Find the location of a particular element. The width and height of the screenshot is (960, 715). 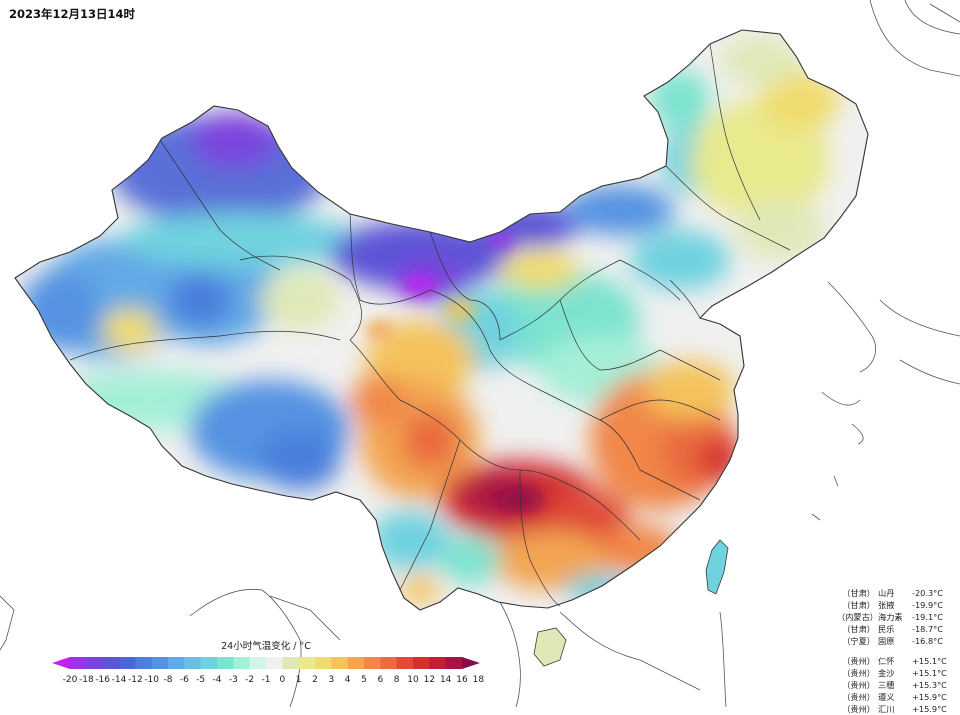

extreme-value: -20.3°C is located at coordinates (927, 593).